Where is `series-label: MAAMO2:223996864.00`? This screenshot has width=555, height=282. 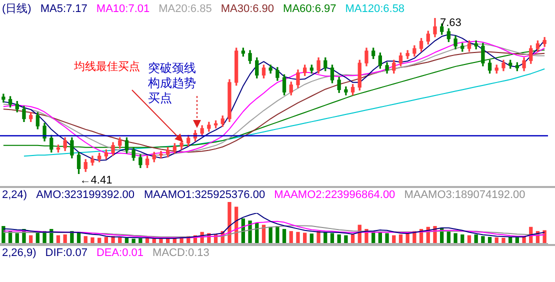 series-label: MAAMO2:223996864.00 is located at coordinates (335, 195).